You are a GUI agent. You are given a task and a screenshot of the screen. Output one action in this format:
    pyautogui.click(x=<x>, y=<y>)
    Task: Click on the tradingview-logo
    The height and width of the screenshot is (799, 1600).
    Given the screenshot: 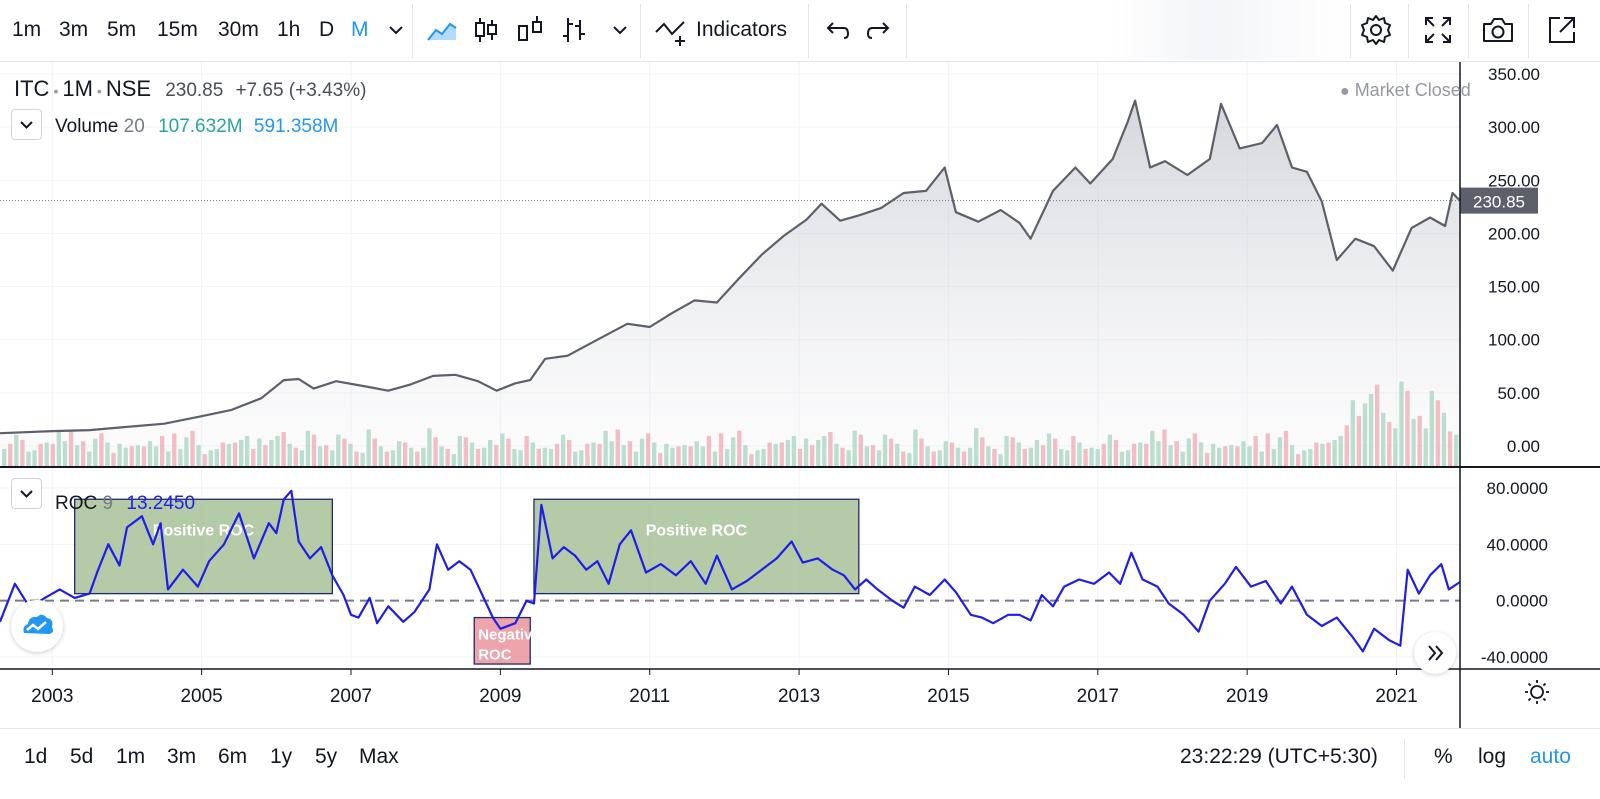 What is the action you would take?
    pyautogui.click(x=37, y=626)
    